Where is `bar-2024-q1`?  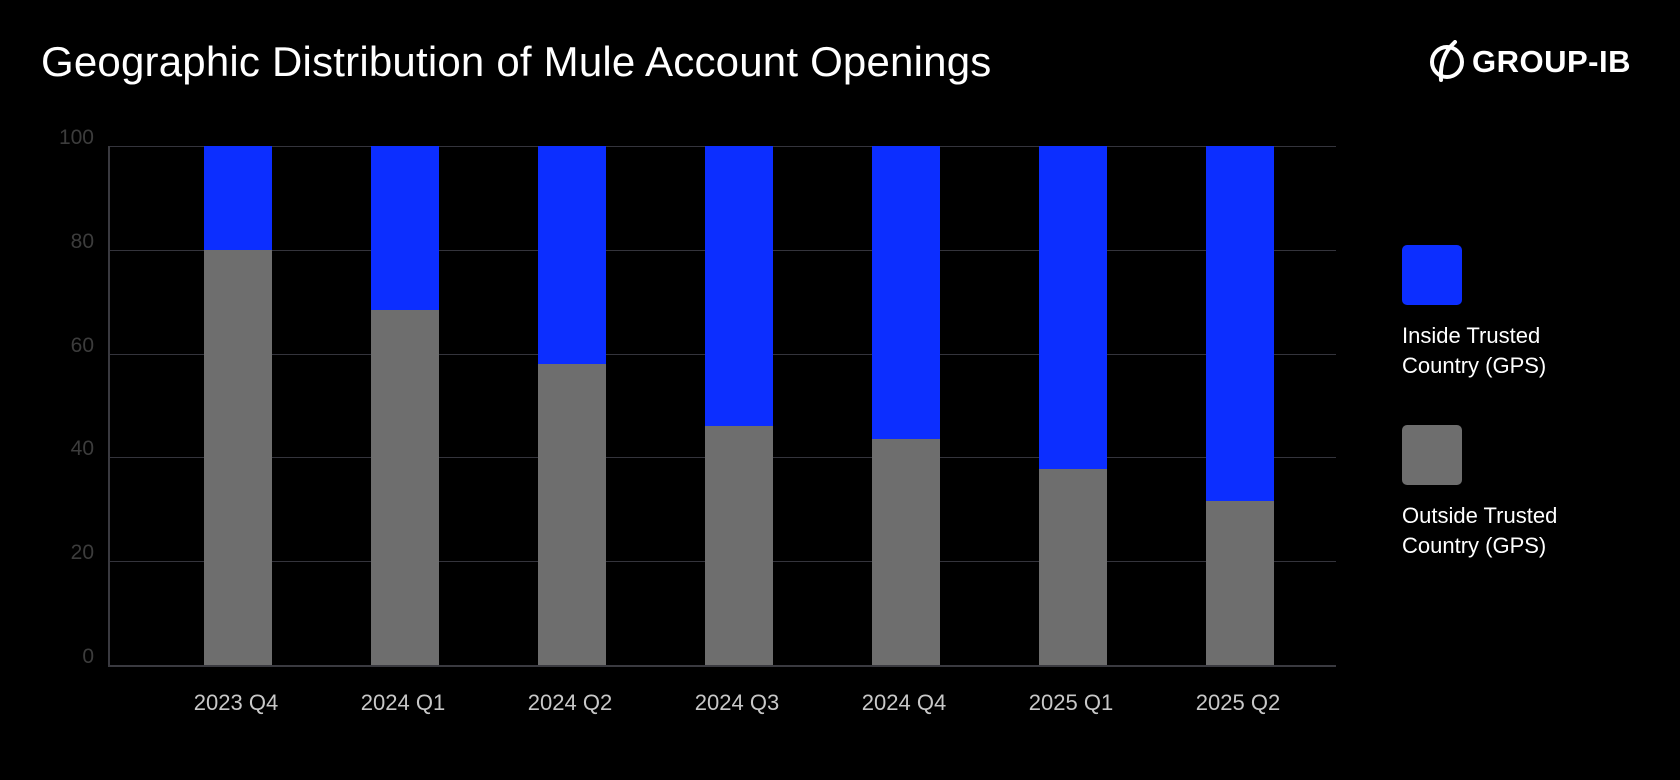
bar-2024-q1 is located at coordinates (405, 405).